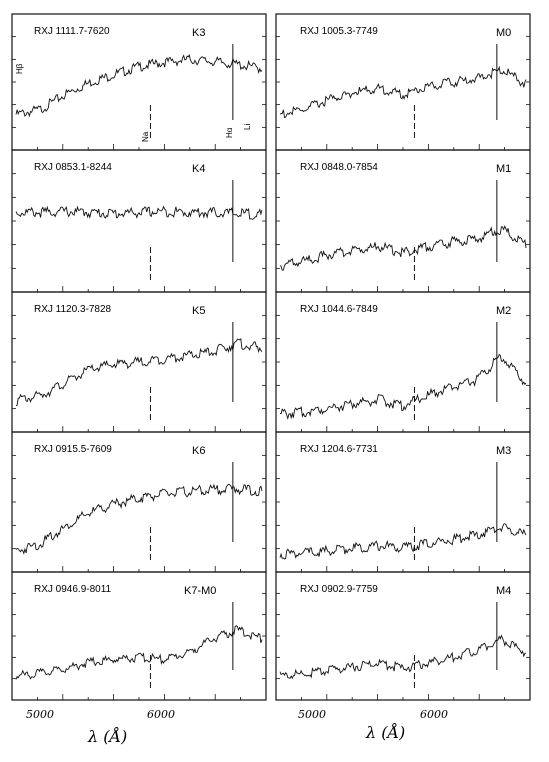 The image size is (549, 762). I want to click on tick-label-left-5000: 5000, so click(40, 714).